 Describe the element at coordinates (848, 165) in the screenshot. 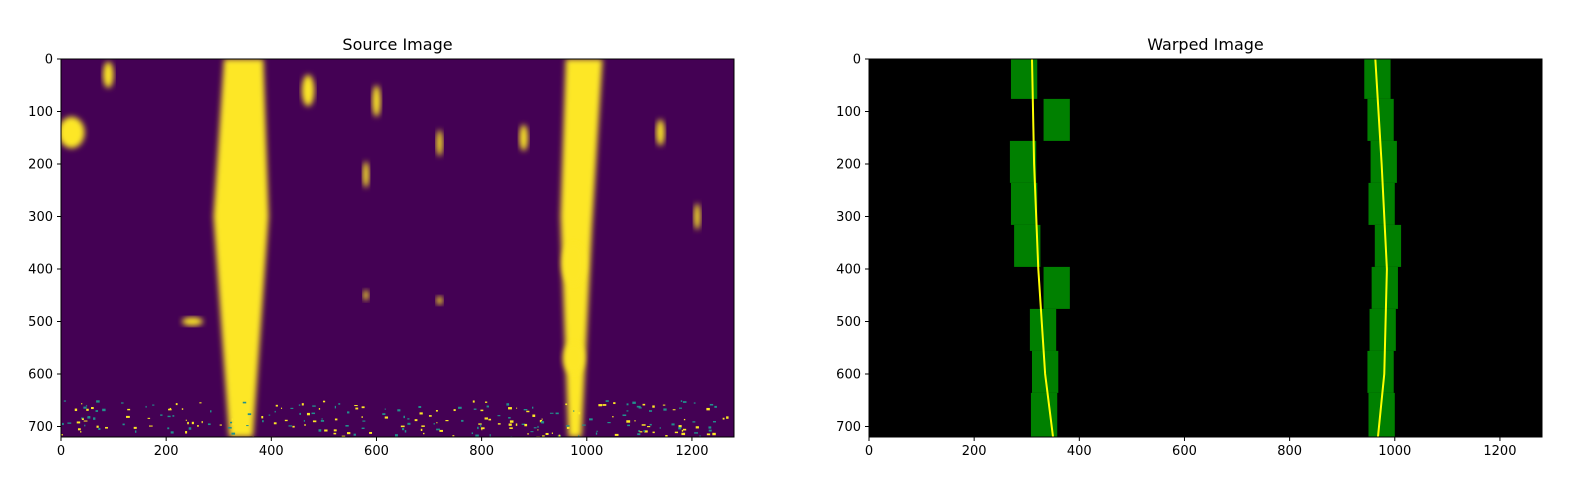

I see `y-tick-label: 200` at that location.